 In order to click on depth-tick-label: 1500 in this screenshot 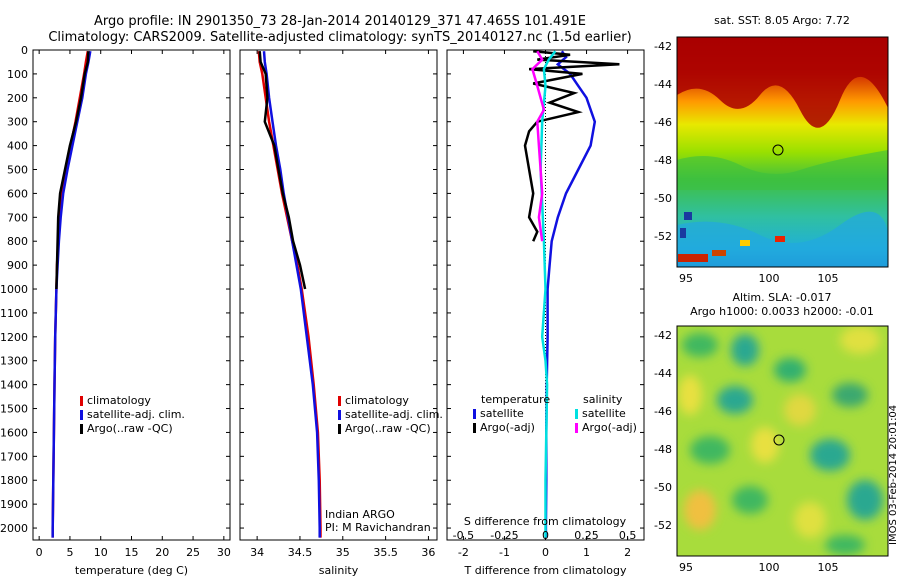, I will do `click(14, 409)`.